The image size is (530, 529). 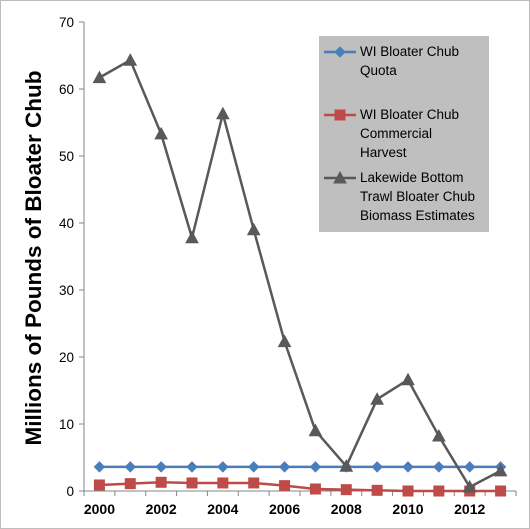 I want to click on y-tick-label: 40, so click(x=66, y=223).